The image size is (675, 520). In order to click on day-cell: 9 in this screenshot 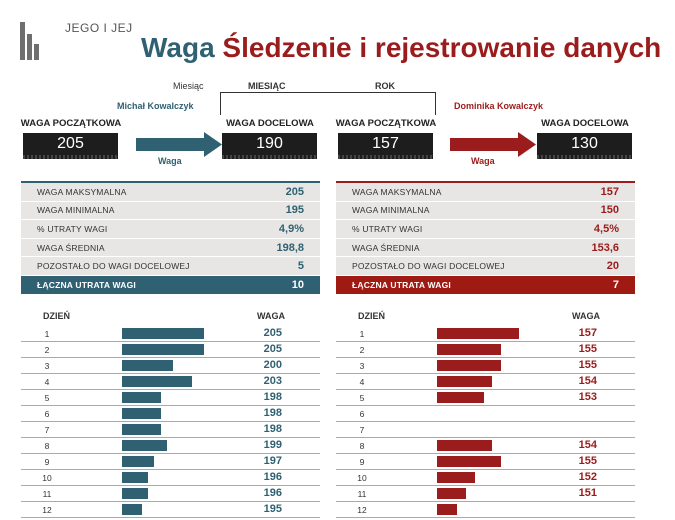, I will do `click(47, 462)`.